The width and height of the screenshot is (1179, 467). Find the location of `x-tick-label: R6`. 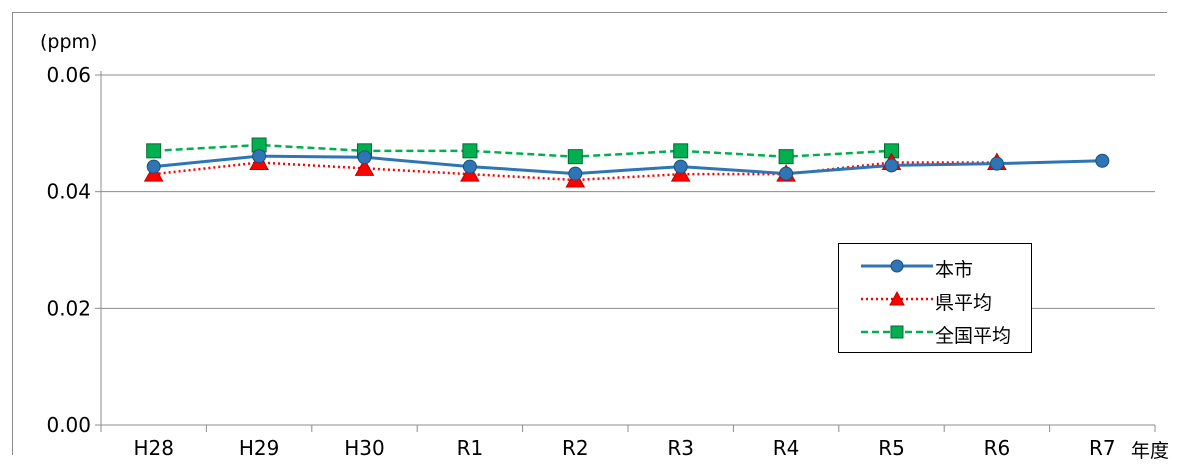

x-tick-label: R6 is located at coordinates (997, 448).